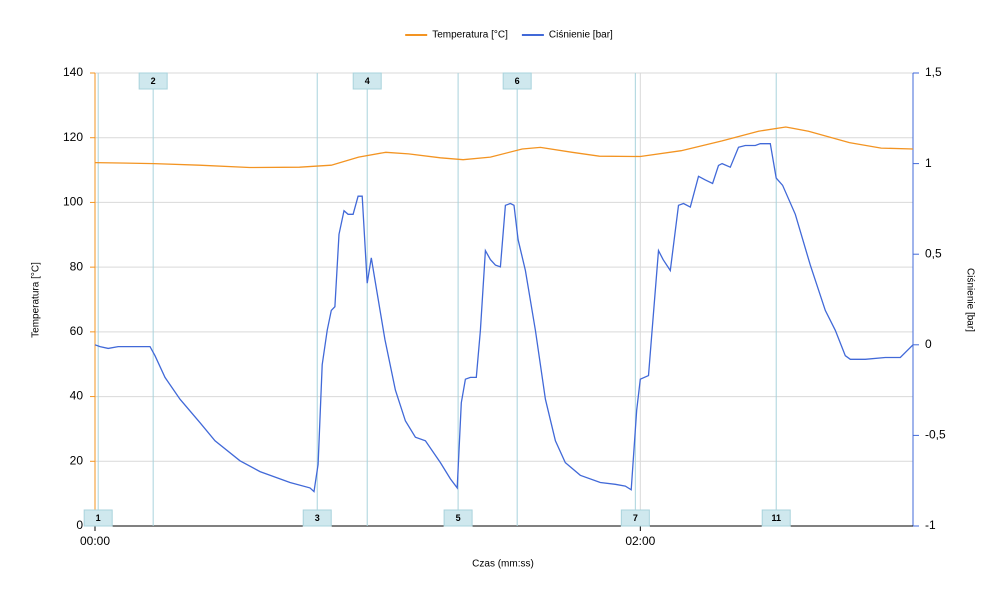 Image resolution: width=1000 pixels, height=600 pixels. What do you see at coordinates (95, 541) in the screenshot?
I see `x-tick-label: 00:00` at bounding box center [95, 541].